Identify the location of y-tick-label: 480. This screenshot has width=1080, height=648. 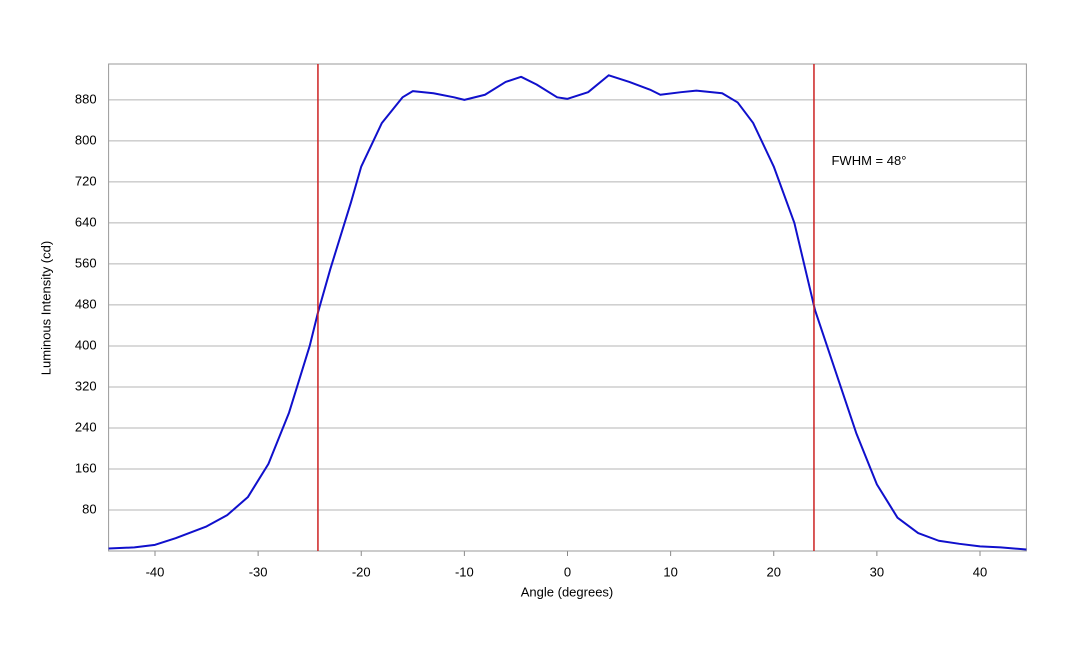
(86, 303).